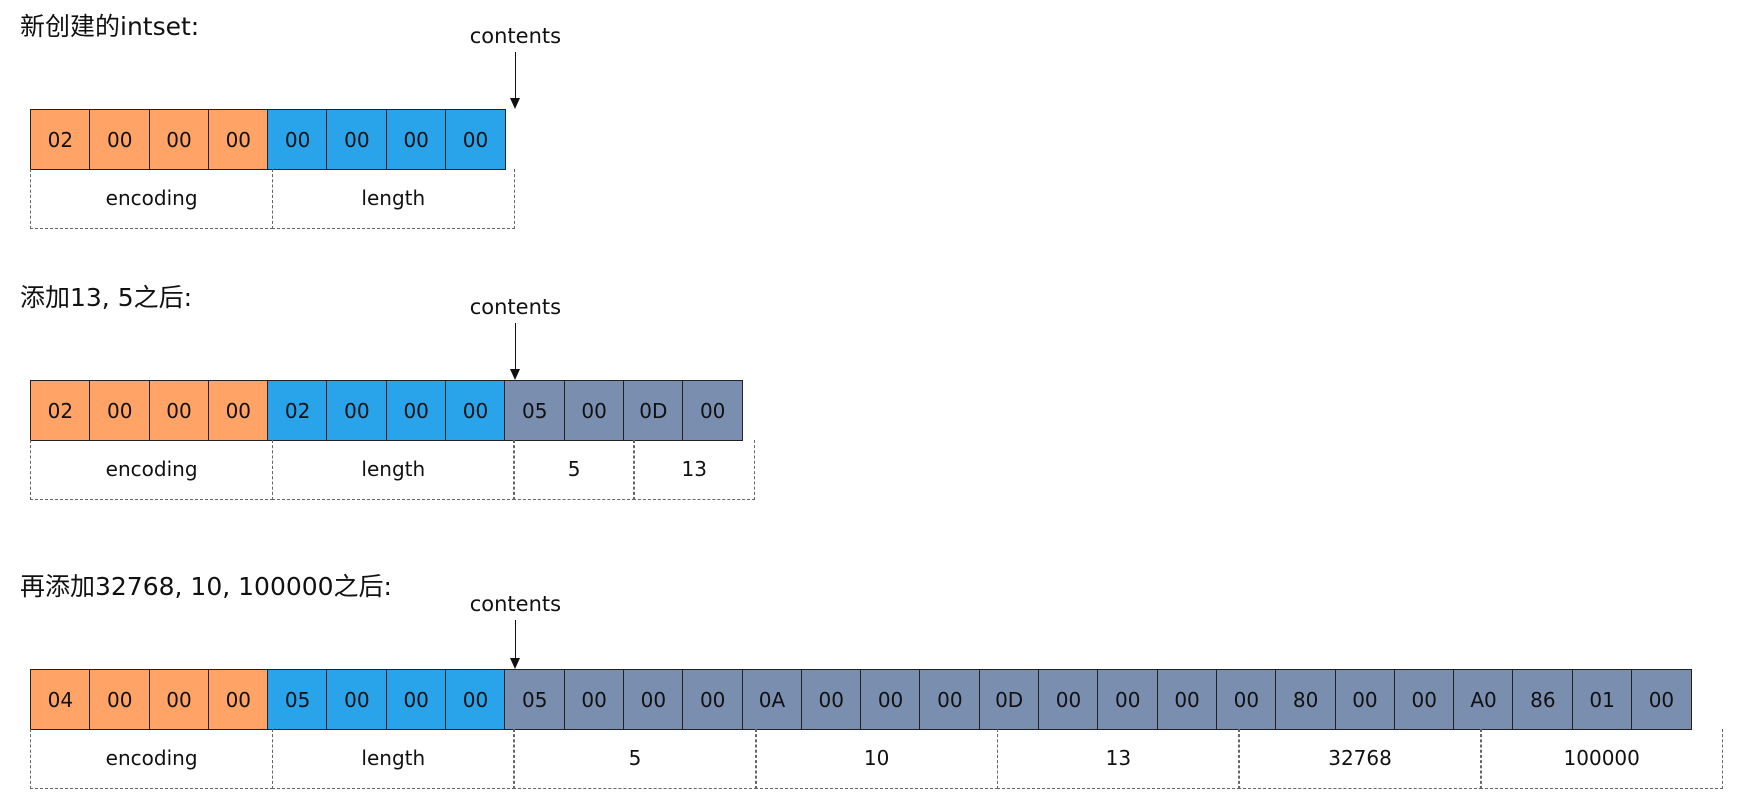 This screenshot has width=1748, height=804. What do you see at coordinates (110, 26) in the screenshot?
I see `section-title: 新创建的intset:` at bounding box center [110, 26].